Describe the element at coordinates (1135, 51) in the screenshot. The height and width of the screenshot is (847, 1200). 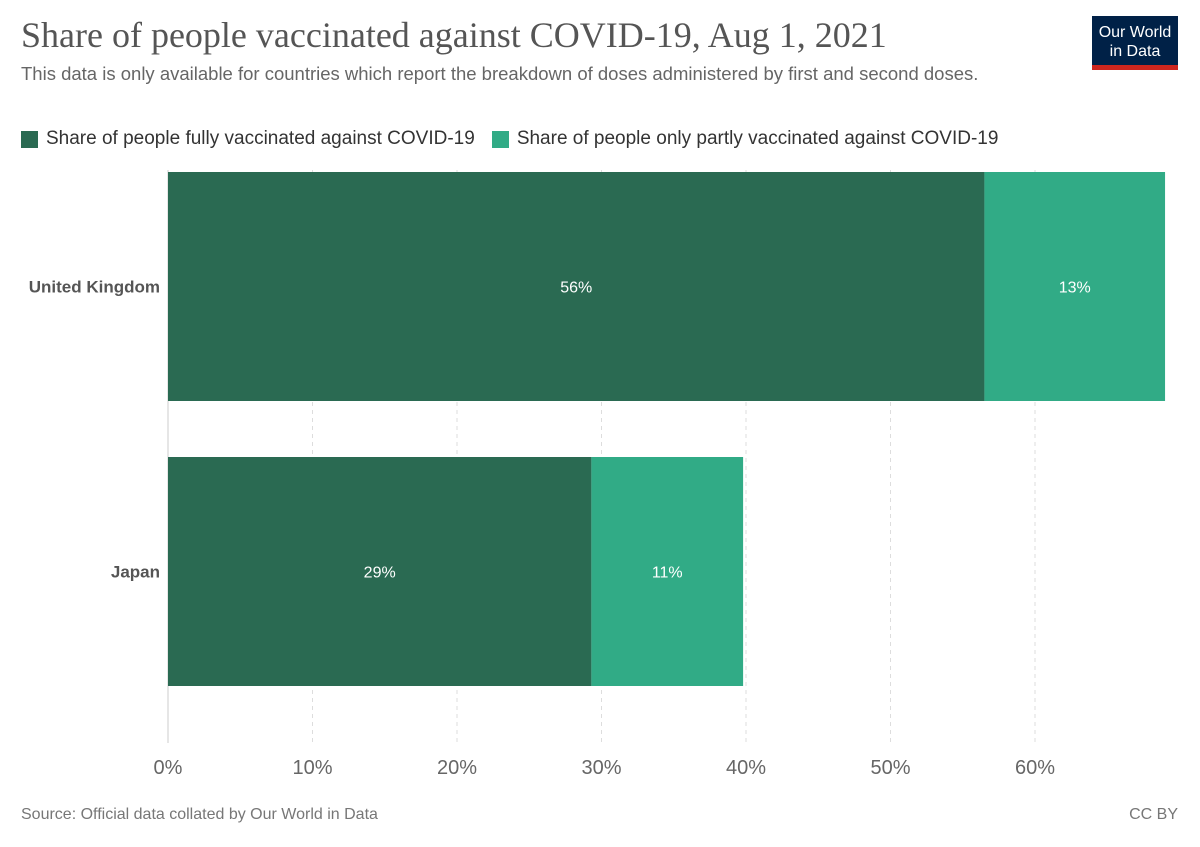
I see `logo-line-2: in Data` at that location.